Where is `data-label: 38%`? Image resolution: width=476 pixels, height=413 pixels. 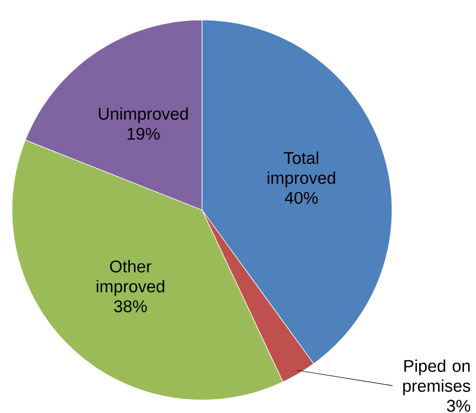 data-label: 38% is located at coordinates (130, 306).